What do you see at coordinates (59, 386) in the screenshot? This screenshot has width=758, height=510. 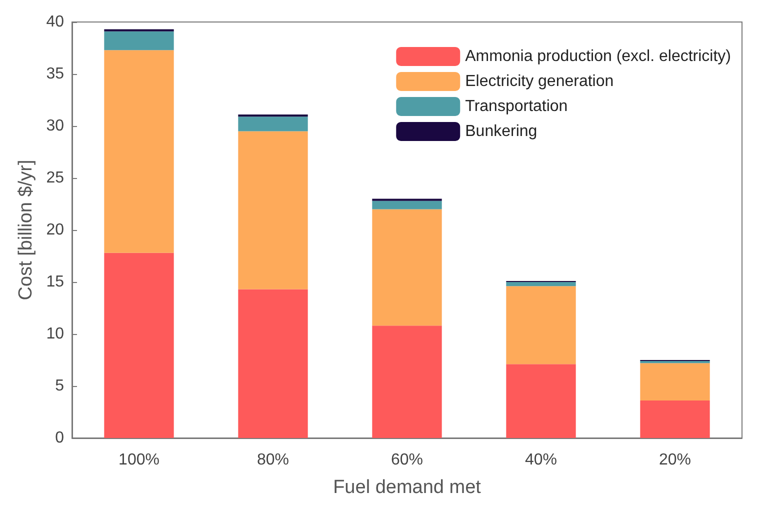 I see `y-tick-label: 5` at bounding box center [59, 386].